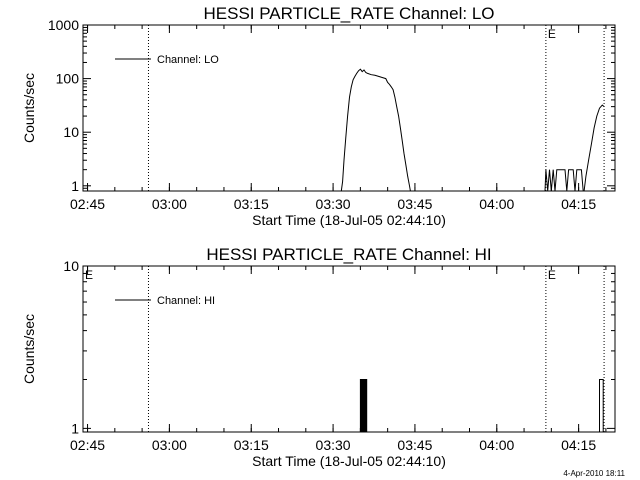 Image resolution: width=640 pixels, height=480 pixels. I want to click on chart-title: HESSI PARTICLE_RATE Channel: LO, so click(348, 13).